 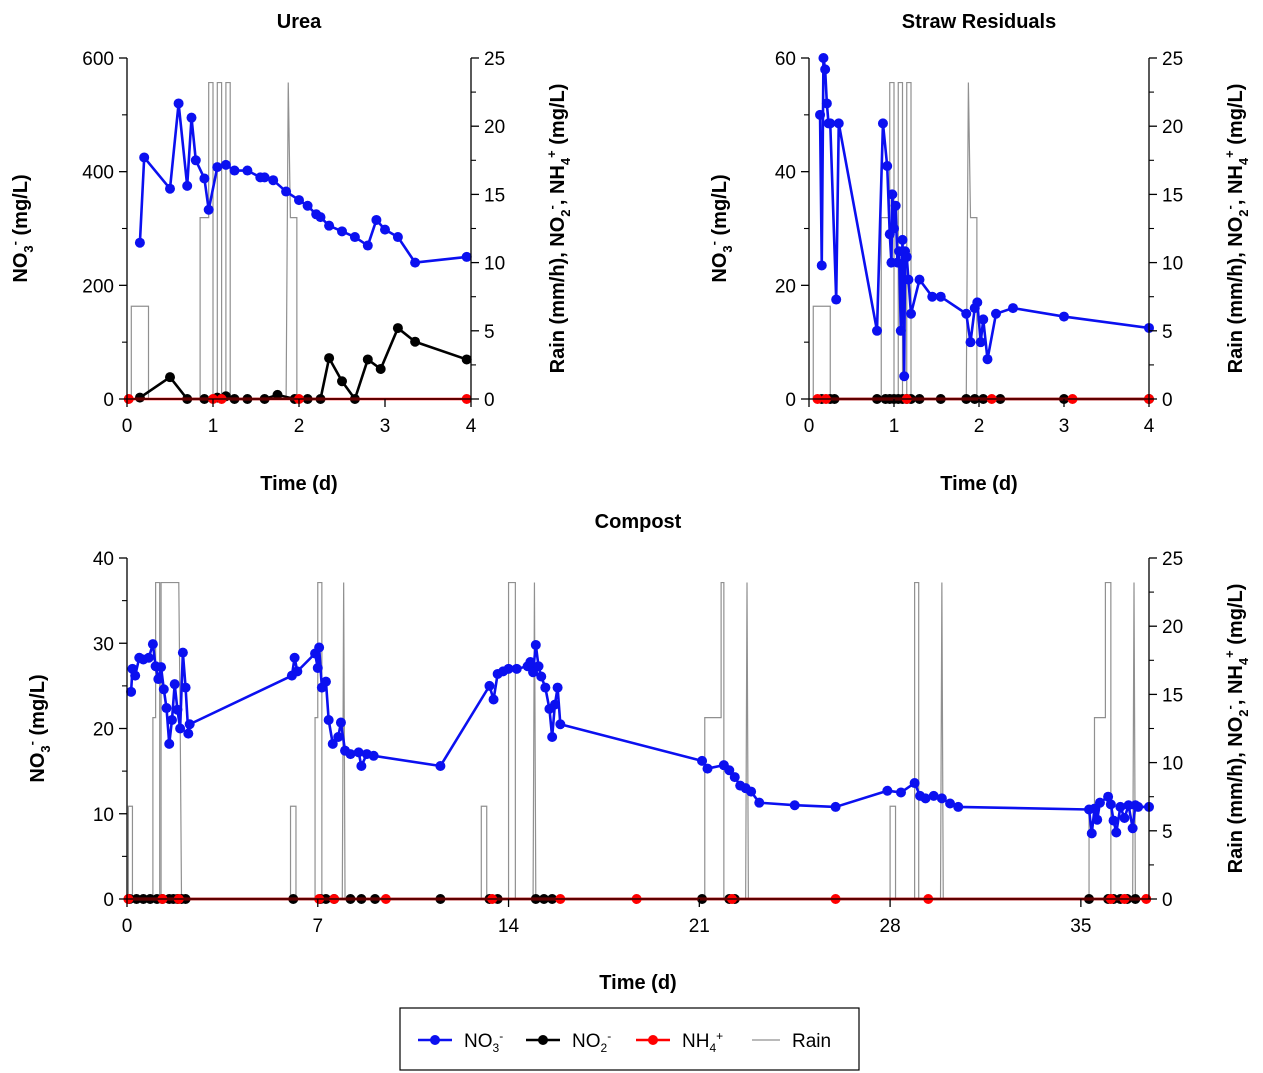 I want to click on y2-label-a: Rain (mm/h), NO, so click(x=1236, y=795).